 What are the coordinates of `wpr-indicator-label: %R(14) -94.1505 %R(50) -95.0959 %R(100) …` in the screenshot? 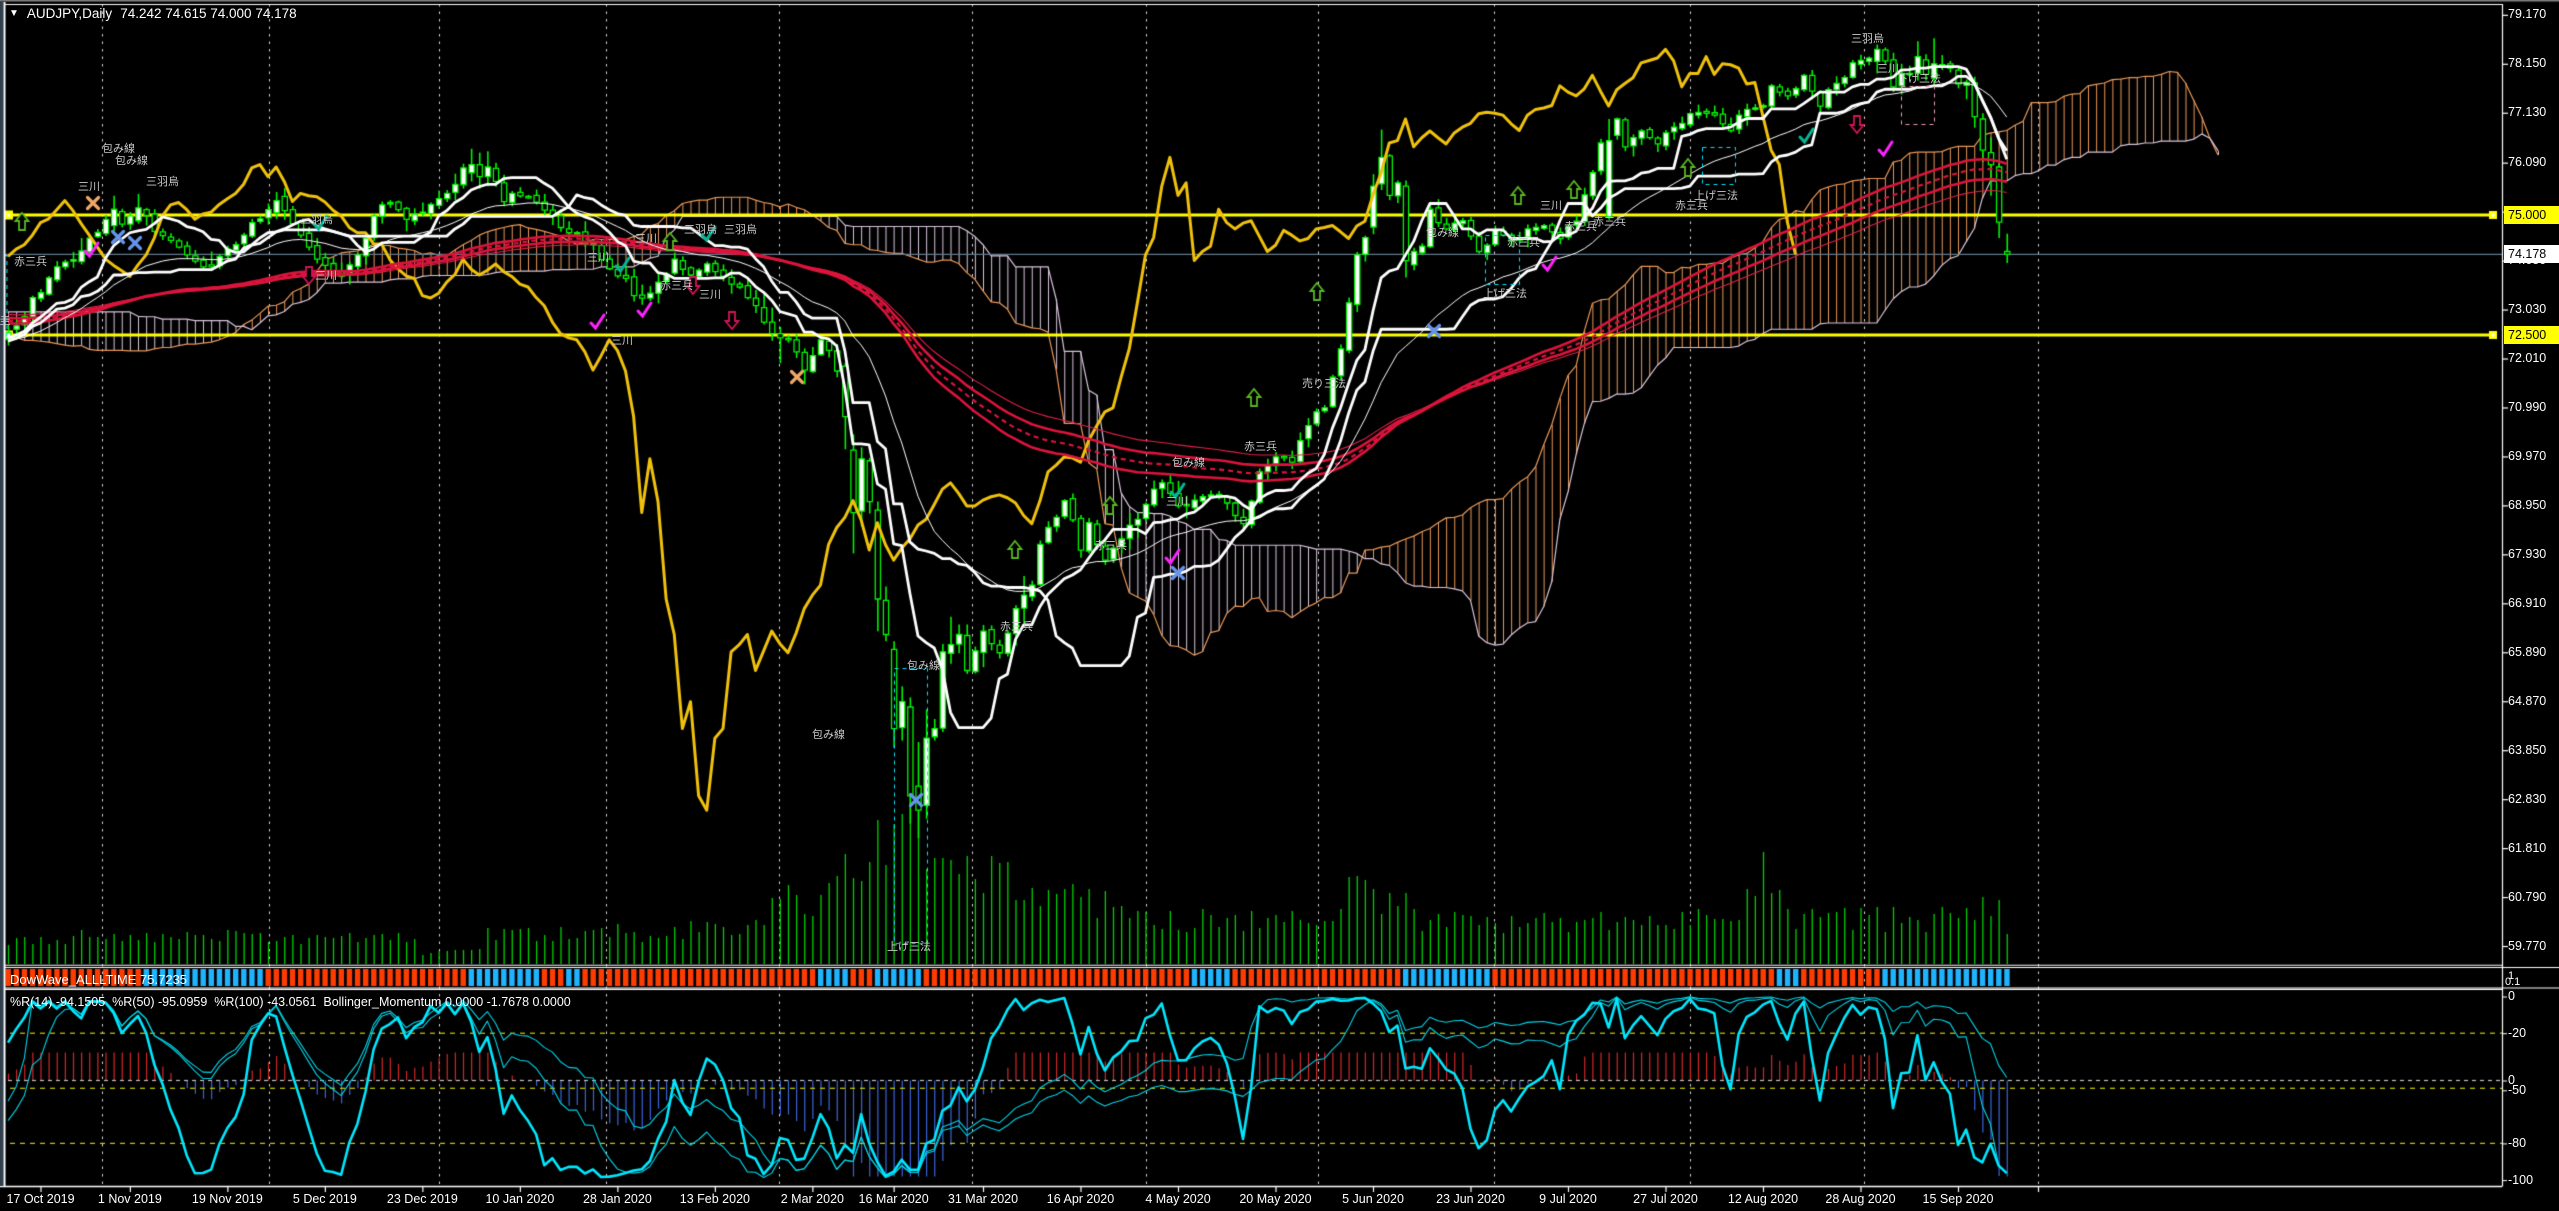 It's located at (290, 1002).